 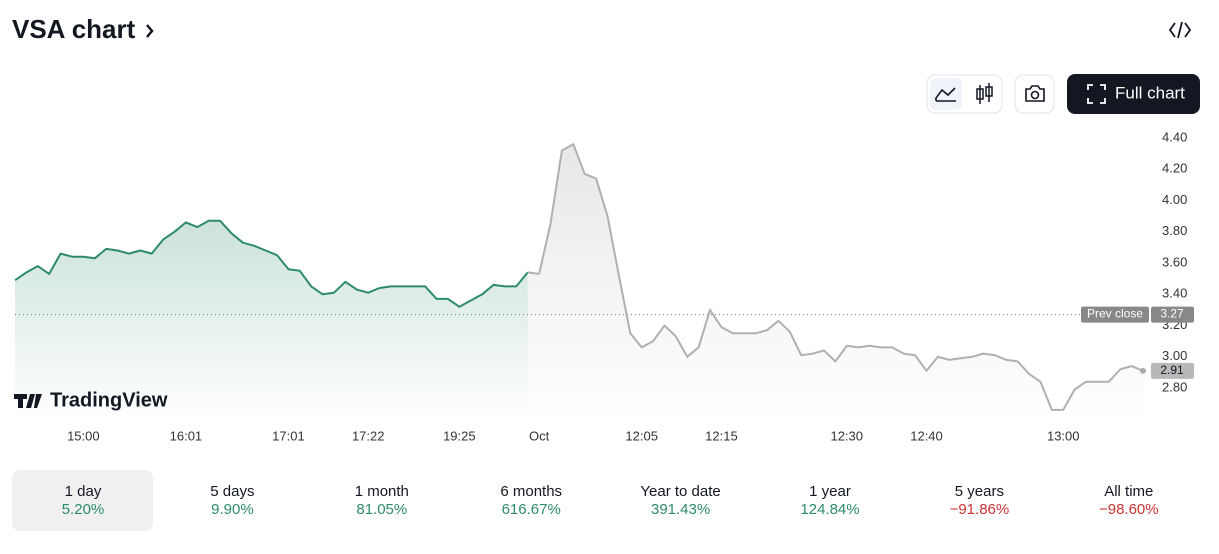 What do you see at coordinates (980, 509) in the screenshot?
I see `period-change: −91.86%` at bounding box center [980, 509].